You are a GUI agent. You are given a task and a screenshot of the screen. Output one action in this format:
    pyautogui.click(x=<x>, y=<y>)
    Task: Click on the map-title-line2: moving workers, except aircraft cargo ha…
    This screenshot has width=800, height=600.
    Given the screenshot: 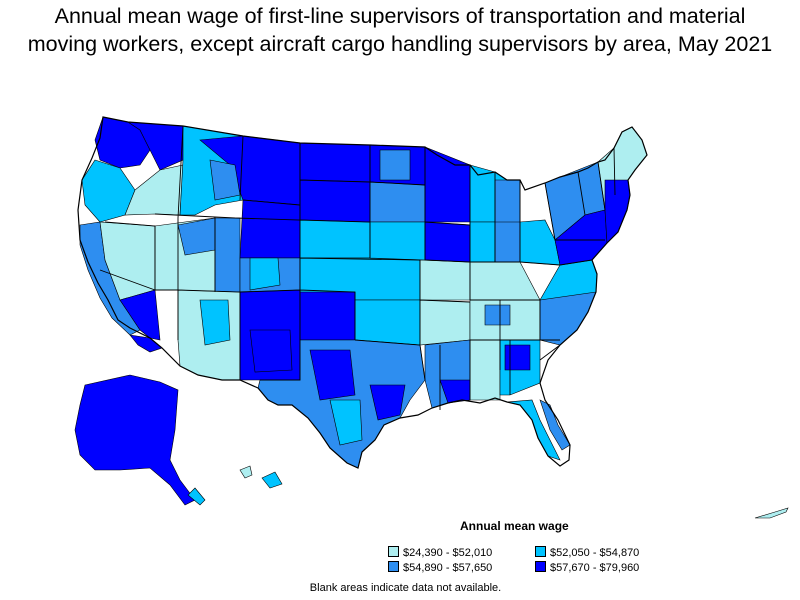 What is the action you would take?
    pyautogui.click(x=400, y=44)
    